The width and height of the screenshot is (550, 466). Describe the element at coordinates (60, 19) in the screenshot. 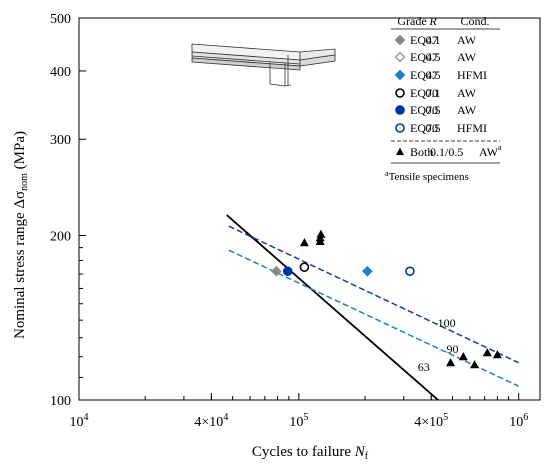

I see `y-tick-label: 500` at that location.